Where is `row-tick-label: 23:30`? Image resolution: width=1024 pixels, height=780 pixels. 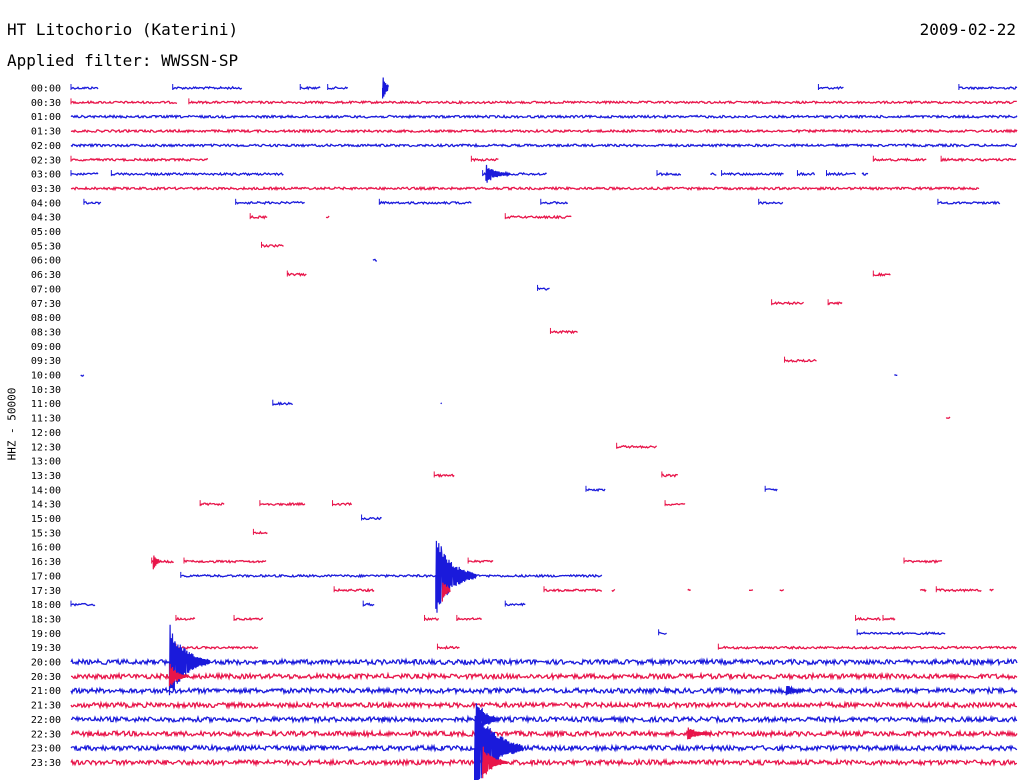 row-tick-label: 23:30 is located at coordinates (46, 763).